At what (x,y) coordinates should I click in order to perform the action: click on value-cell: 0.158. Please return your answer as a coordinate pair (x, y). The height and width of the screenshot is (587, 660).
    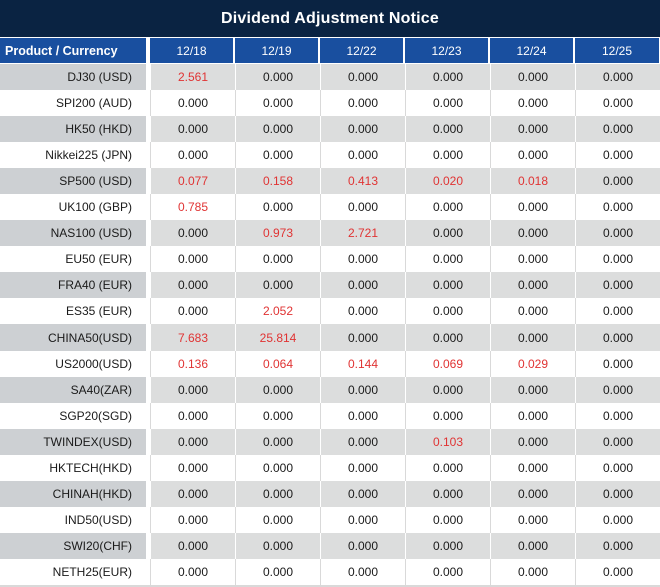
    Looking at the image, I should click on (277, 181).